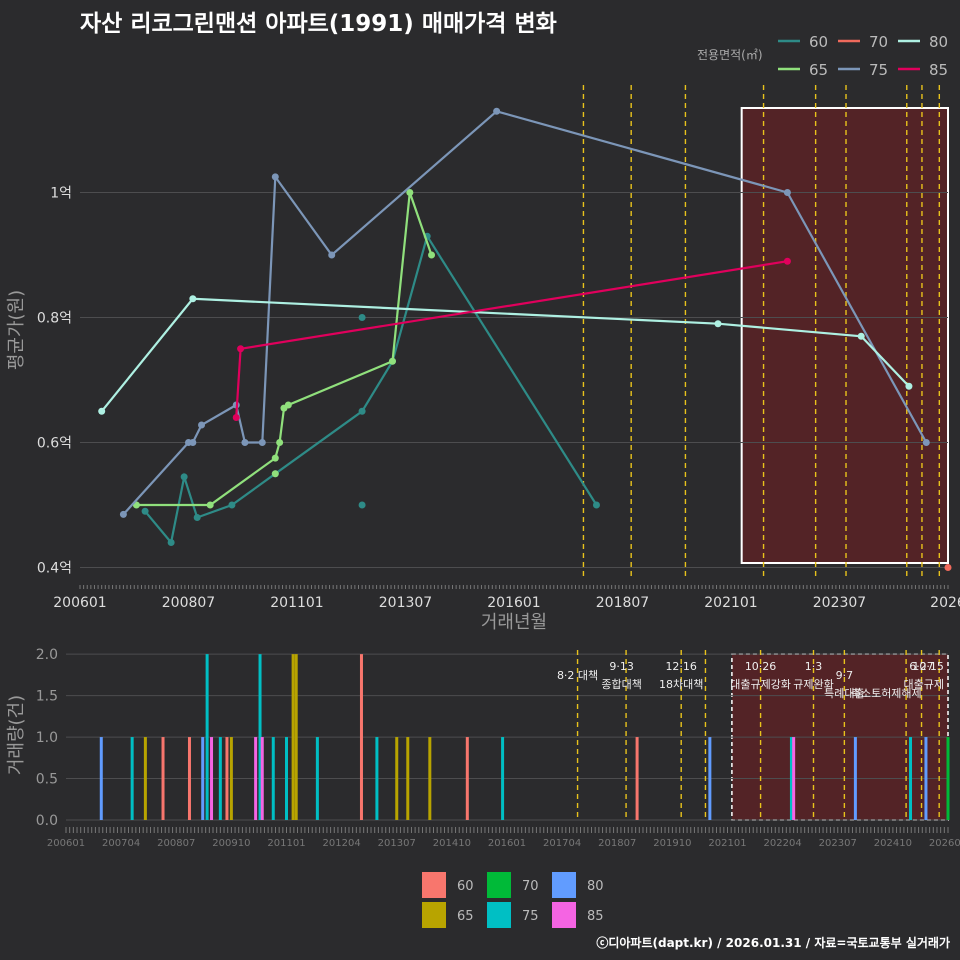  Describe the element at coordinates (121, 843) in the screenshot. I see `x-tick-label: 200704` at that location.